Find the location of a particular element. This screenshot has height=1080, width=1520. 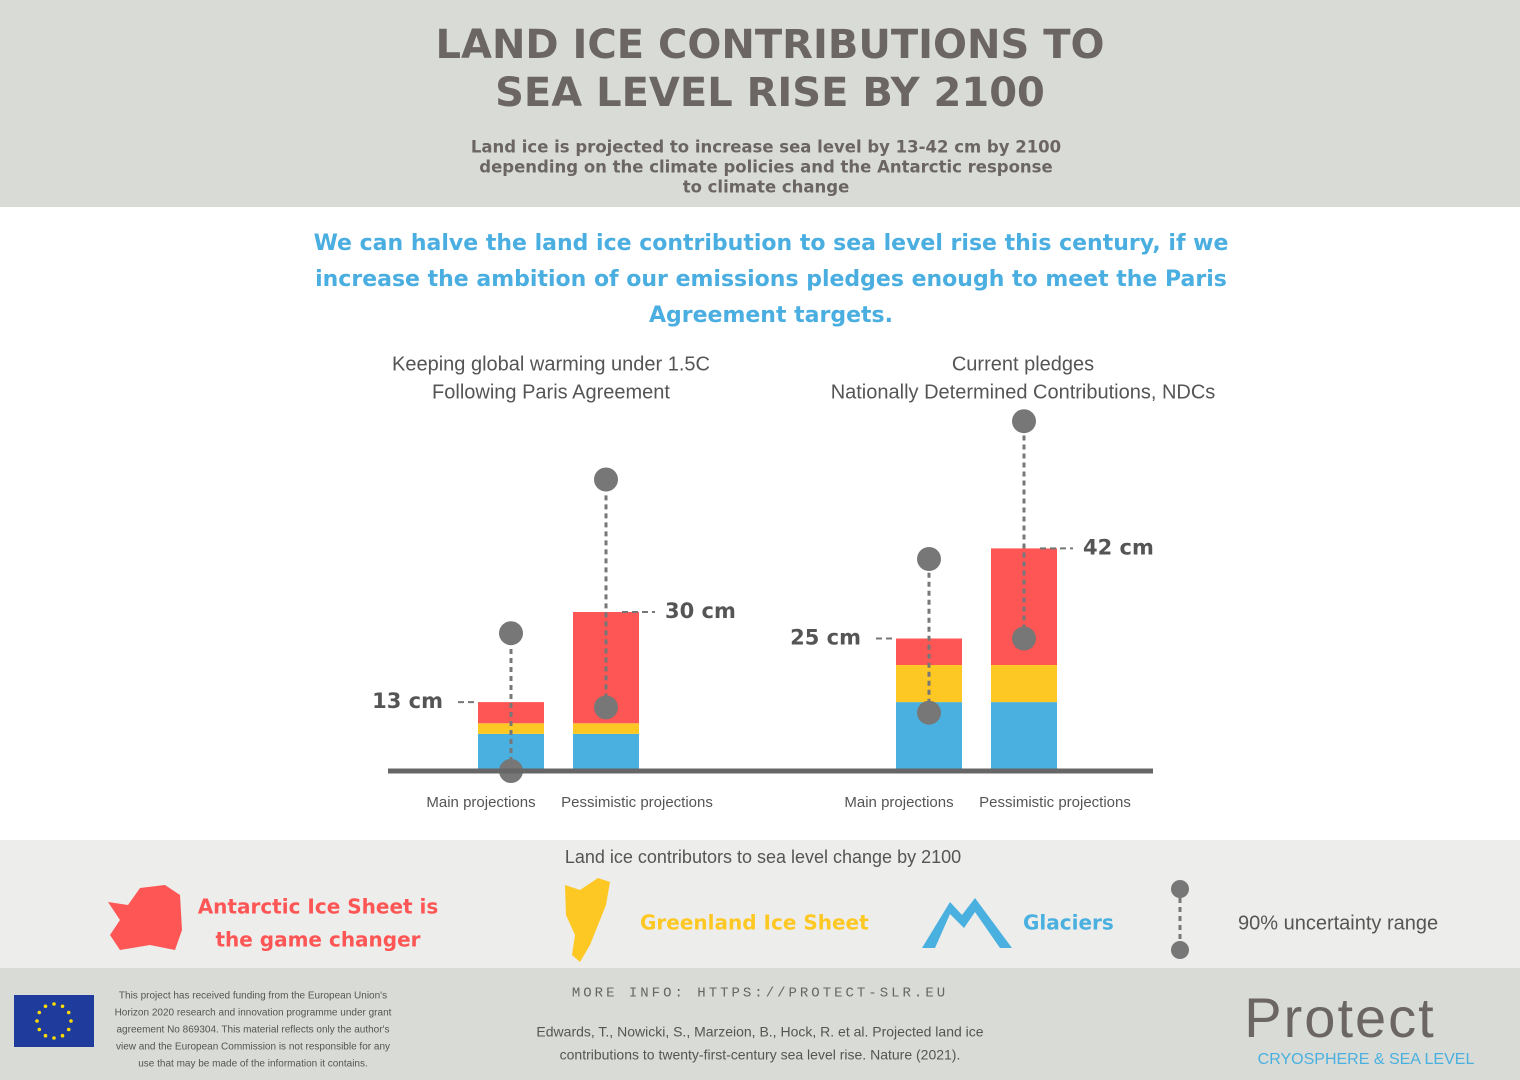

title: SEA LEVEL RISE BY 2100 is located at coordinates (770, 93).